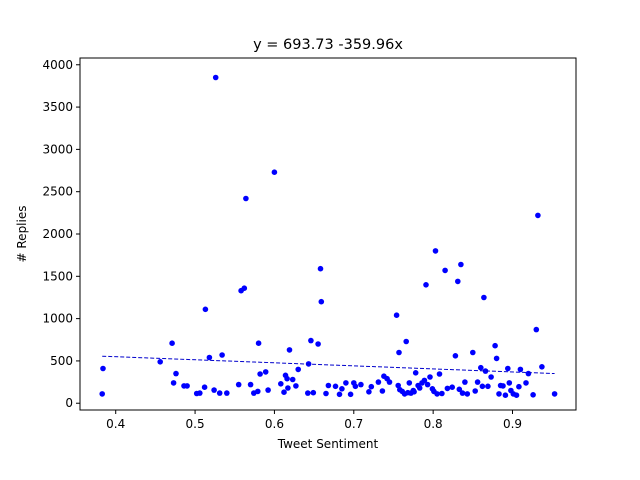  I want to click on x-tick-label: 0.9, so click(512, 424).